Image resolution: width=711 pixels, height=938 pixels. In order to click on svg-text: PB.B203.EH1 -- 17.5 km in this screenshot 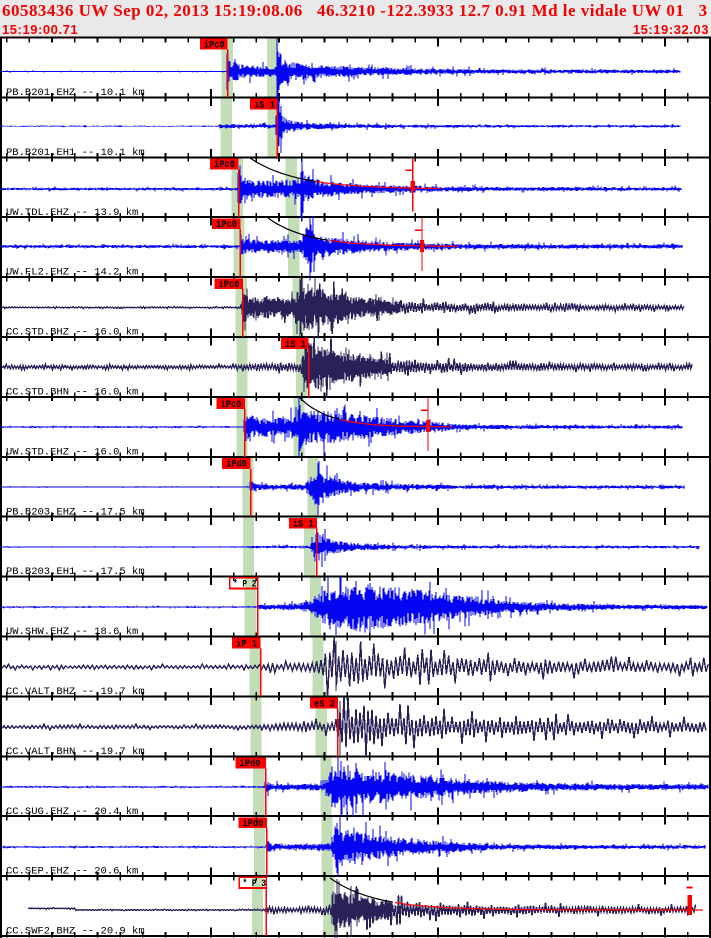, I will do `click(75, 572)`.